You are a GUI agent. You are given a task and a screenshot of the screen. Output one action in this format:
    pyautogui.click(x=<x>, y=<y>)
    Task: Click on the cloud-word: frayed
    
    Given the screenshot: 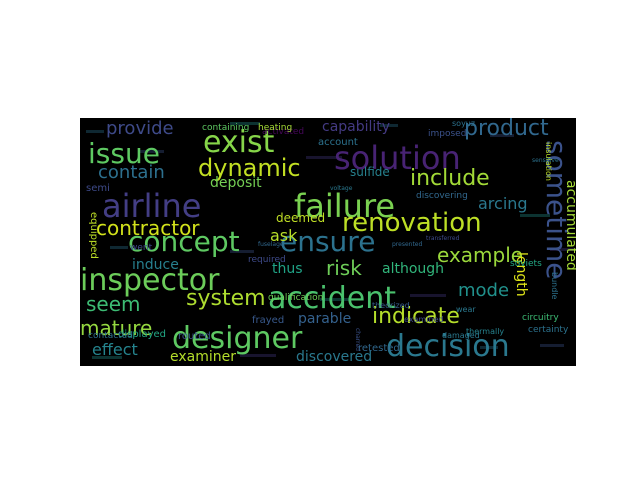 What is the action you would take?
    pyautogui.click(x=268, y=320)
    